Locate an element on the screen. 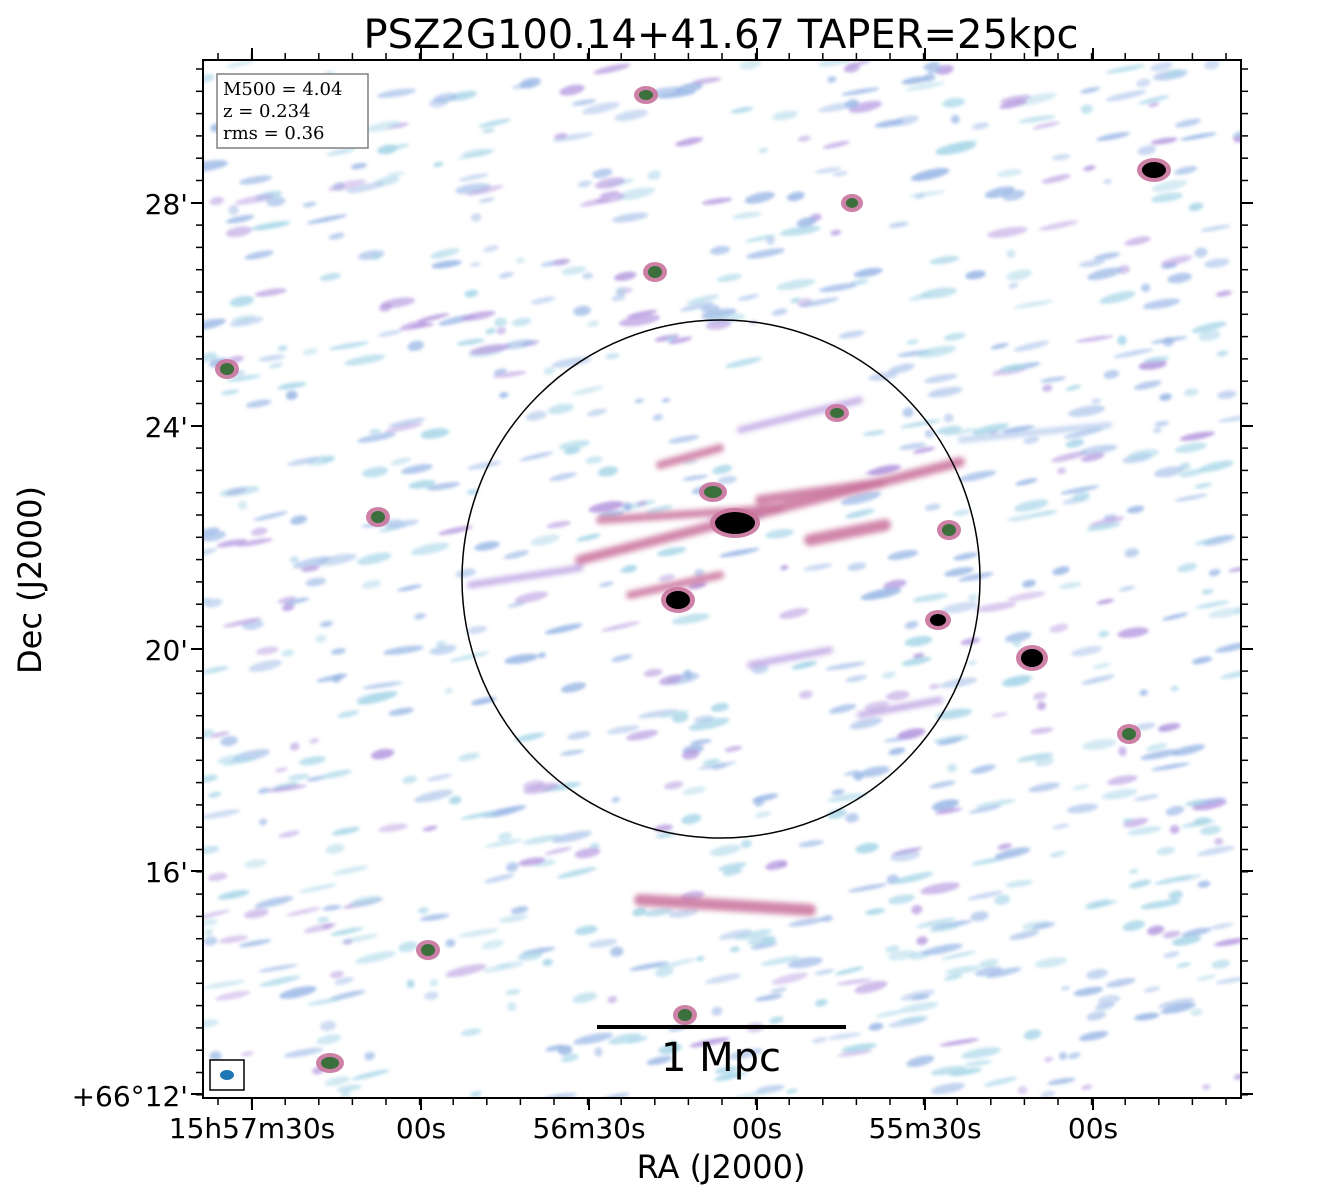  info-box is located at coordinates (292, 111).